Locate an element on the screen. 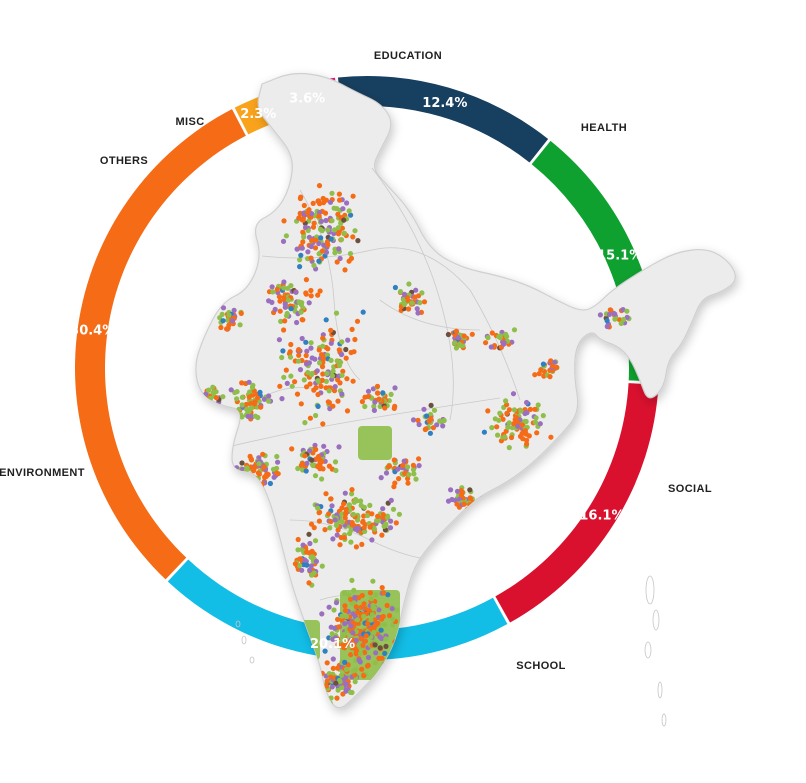  island is located at coordinates (252, 660).